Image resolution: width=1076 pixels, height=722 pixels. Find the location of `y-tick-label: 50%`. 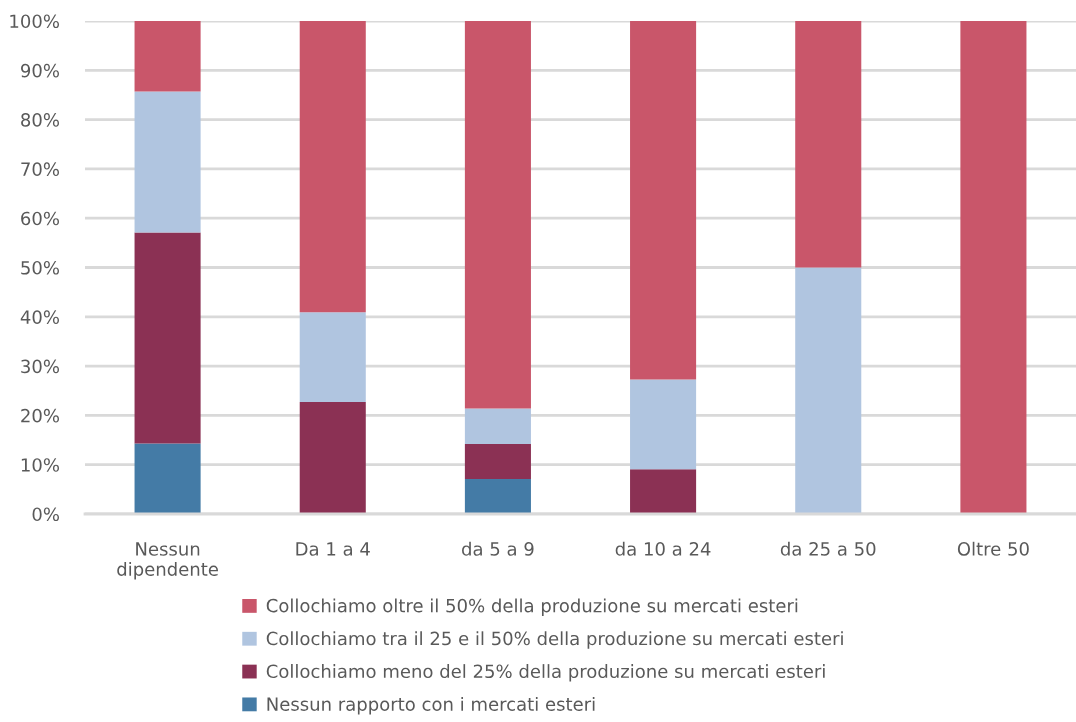

y-tick-label: 50% is located at coordinates (40, 267).